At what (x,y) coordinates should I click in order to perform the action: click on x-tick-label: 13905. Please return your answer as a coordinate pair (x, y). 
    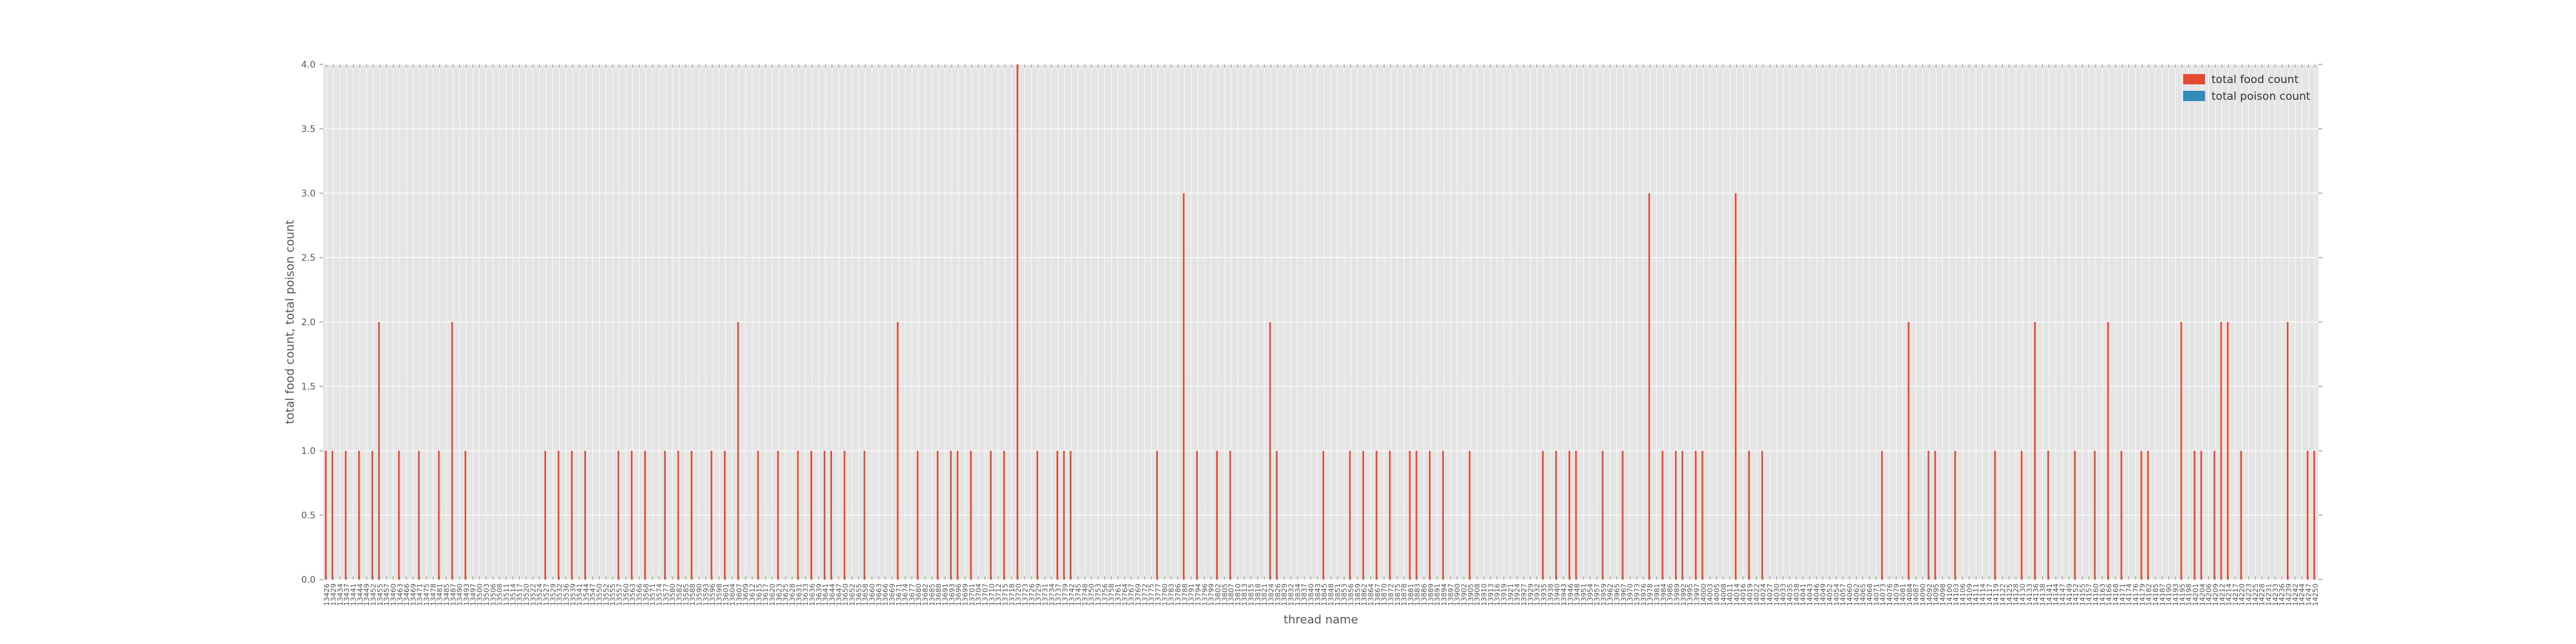
    Looking at the image, I should click on (1471, 594).